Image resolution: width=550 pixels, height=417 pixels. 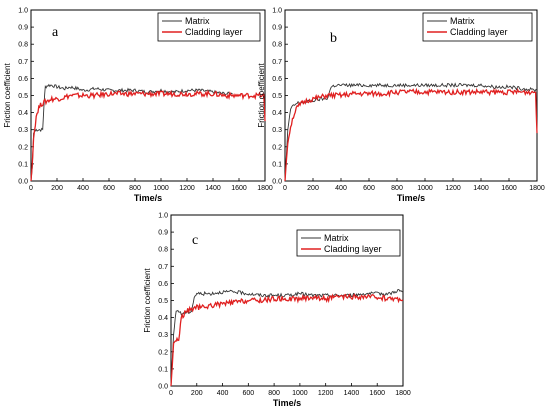 I want to click on panel-label: c, so click(x=195, y=240).